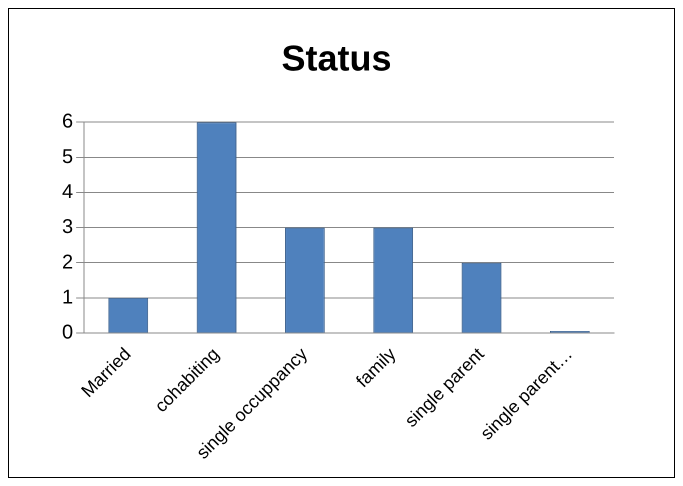  What do you see at coordinates (336, 58) in the screenshot?
I see `chart-title: Status` at bounding box center [336, 58].